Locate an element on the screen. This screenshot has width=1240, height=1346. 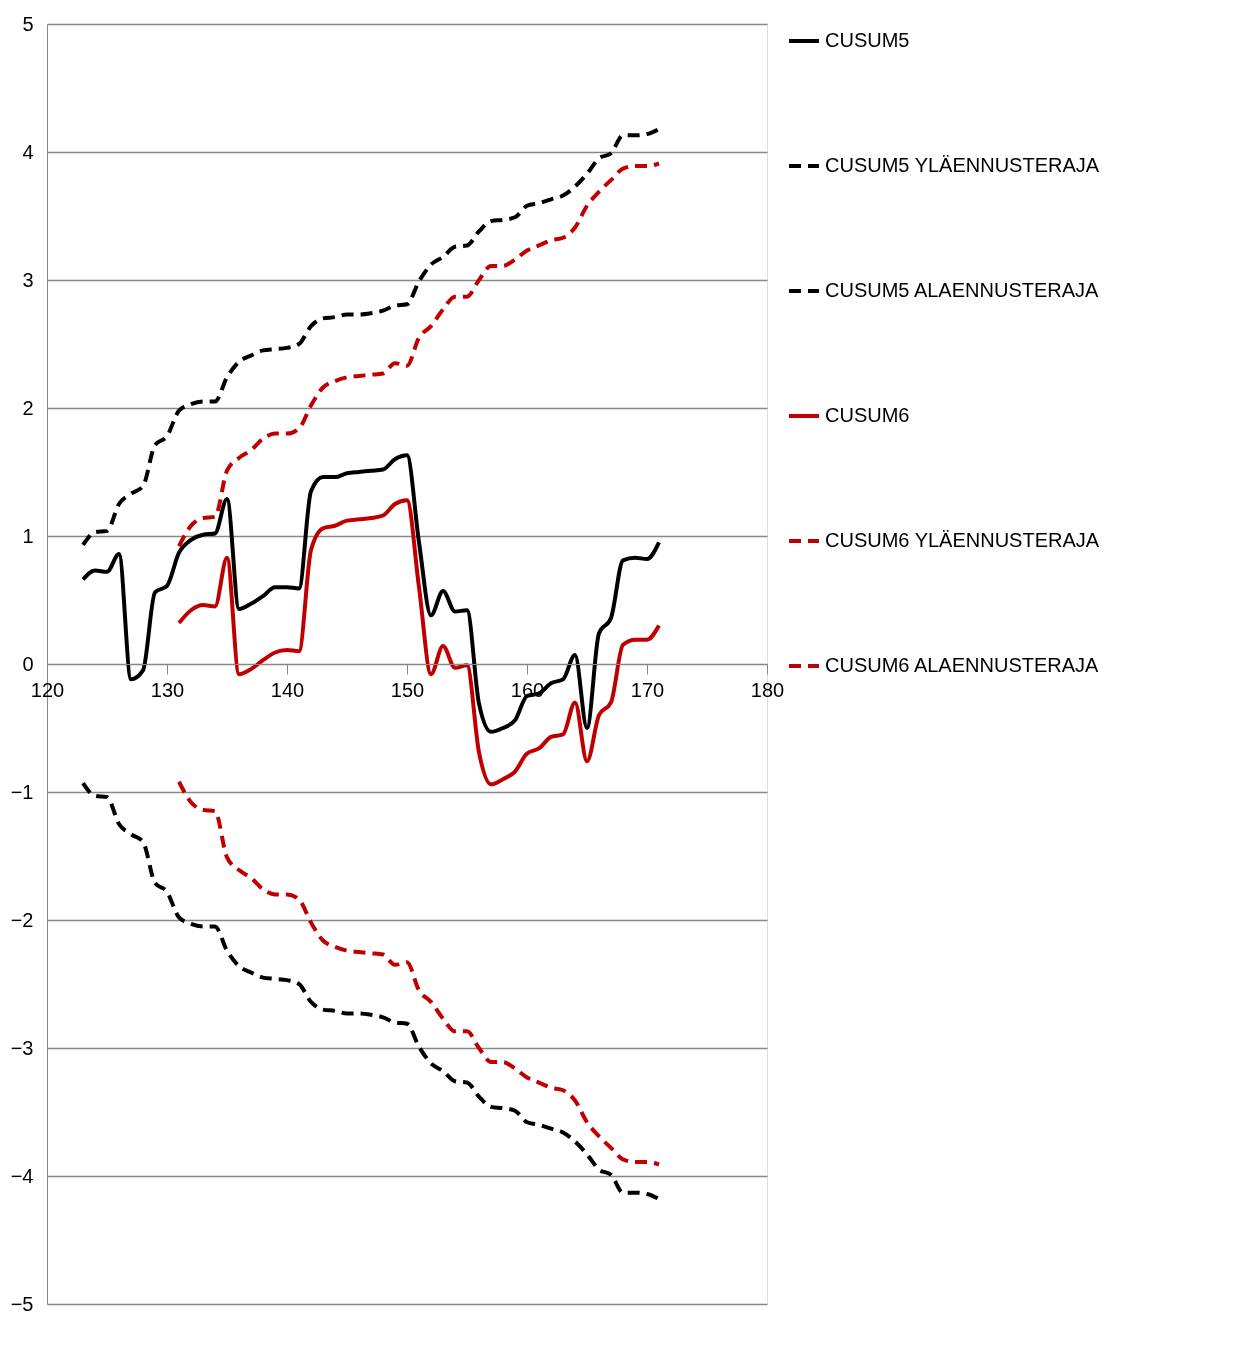
x-tick-label: 180 is located at coordinates (767, 689).